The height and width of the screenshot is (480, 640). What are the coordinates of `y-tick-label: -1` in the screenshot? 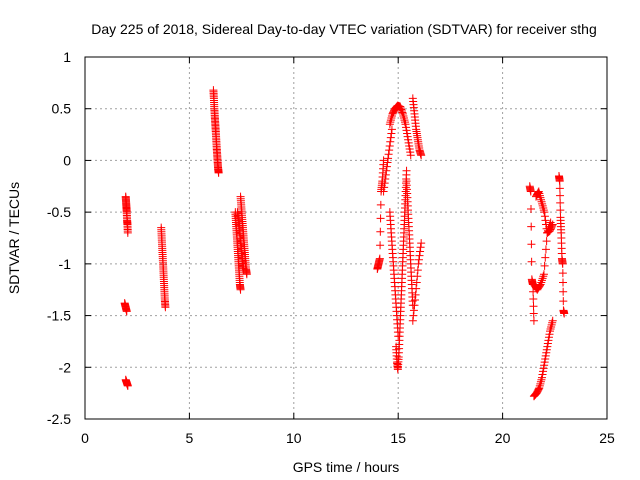 It's located at (65, 264).